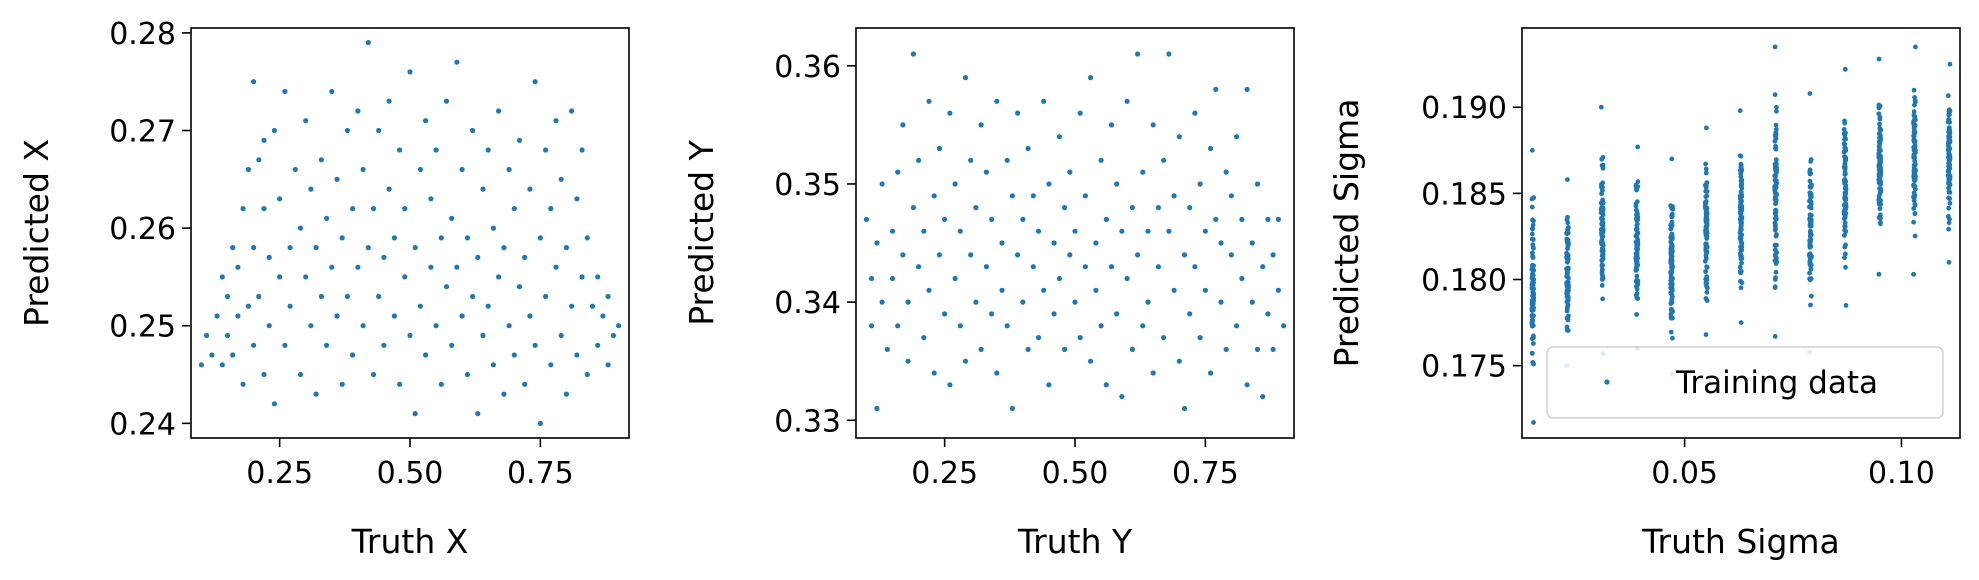 The height and width of the screenshot is (580, 1979). What do you see at coordinates (142, 229) in the screenshot?
I see `y-tick-label: 0.26` at bounding box center [142, 229].